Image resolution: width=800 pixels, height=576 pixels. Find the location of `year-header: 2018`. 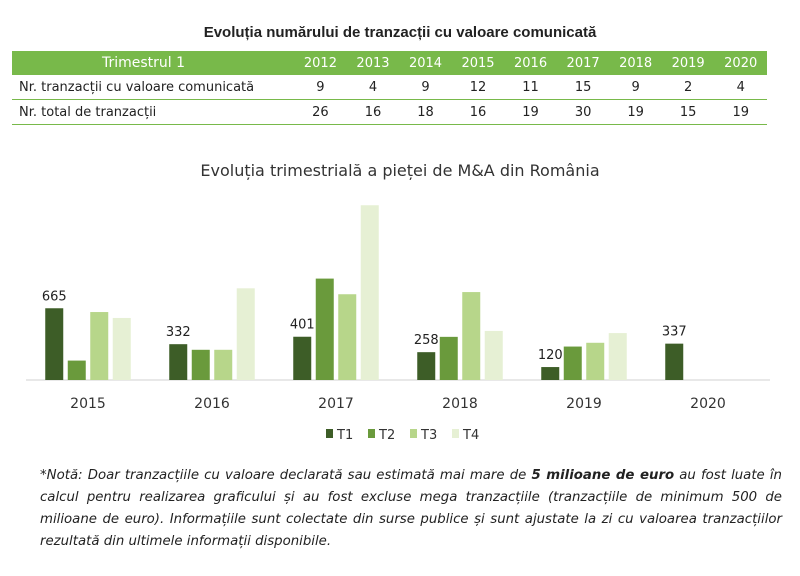

year-header: 2018 is located at coordinates (635, 63).